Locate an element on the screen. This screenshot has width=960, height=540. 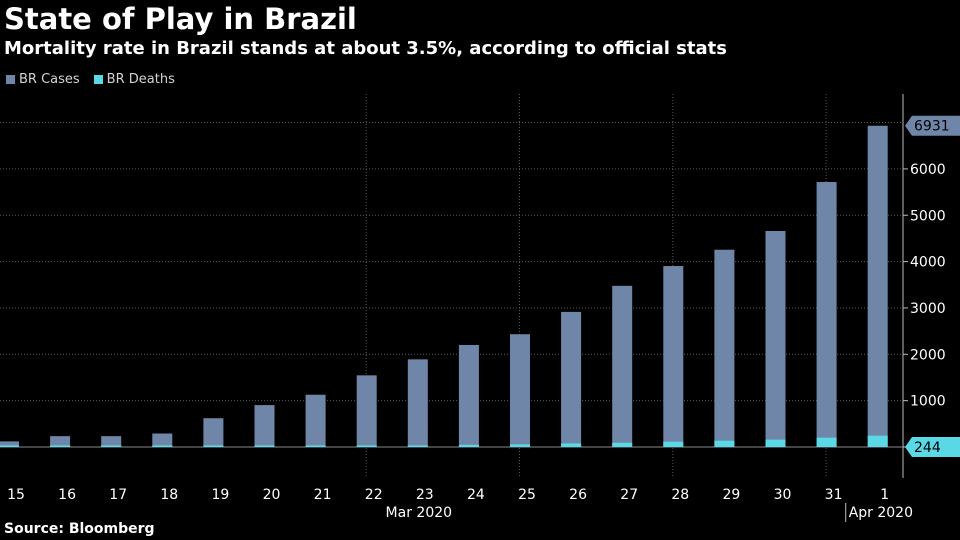
y-tick-label-4000: 4000 is located at coordinates (928, 263).